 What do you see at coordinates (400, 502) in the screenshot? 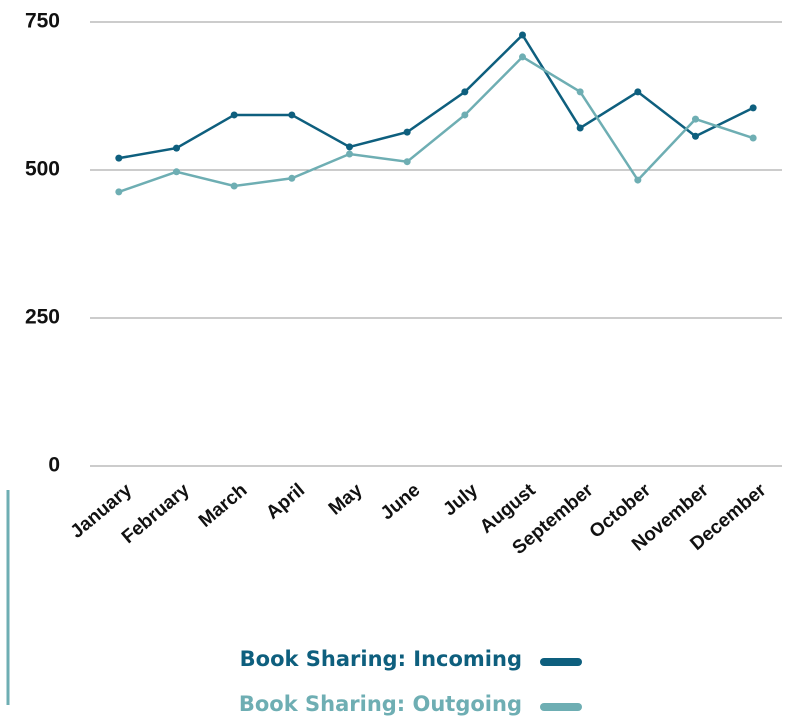
I see `x-tick-label: June` at bounding box center [400, 502].